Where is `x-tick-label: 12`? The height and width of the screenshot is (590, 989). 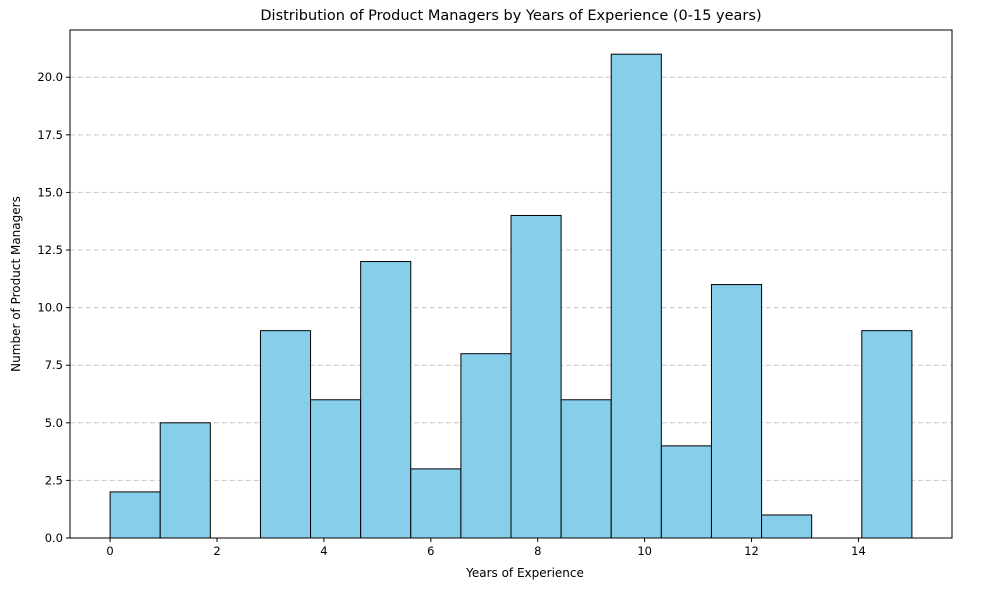 x-tick-label: 12 is located at coordinates (751, 551).